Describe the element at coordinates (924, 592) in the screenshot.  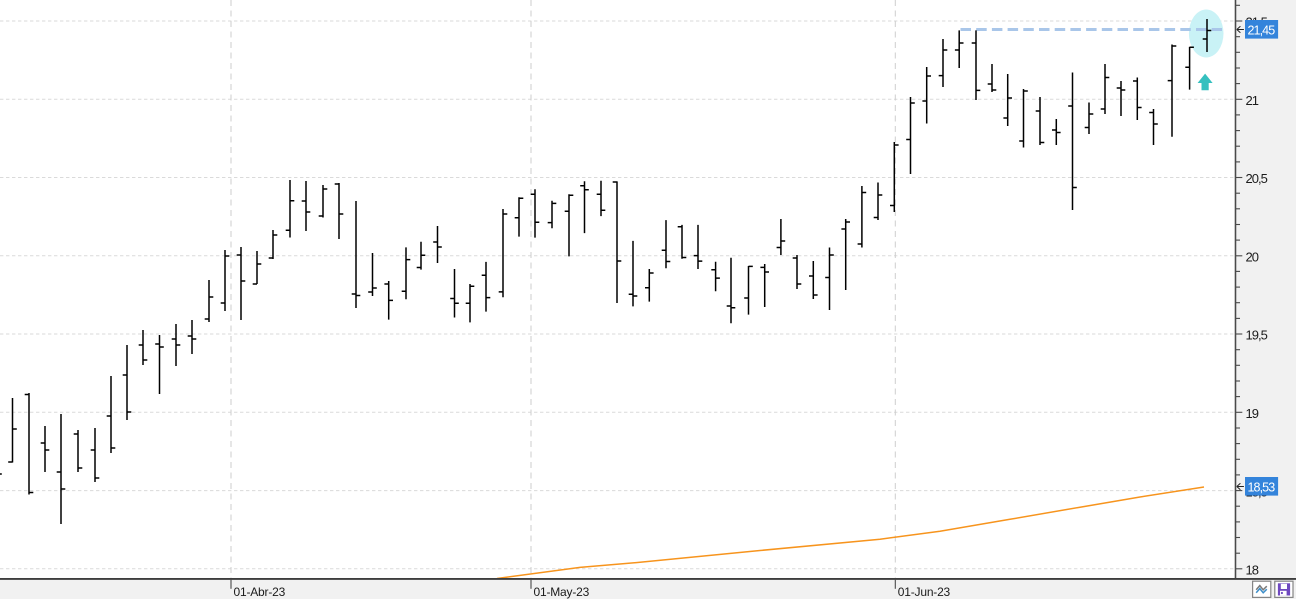
I see `svg-text: 01-Jun-23` at that location.